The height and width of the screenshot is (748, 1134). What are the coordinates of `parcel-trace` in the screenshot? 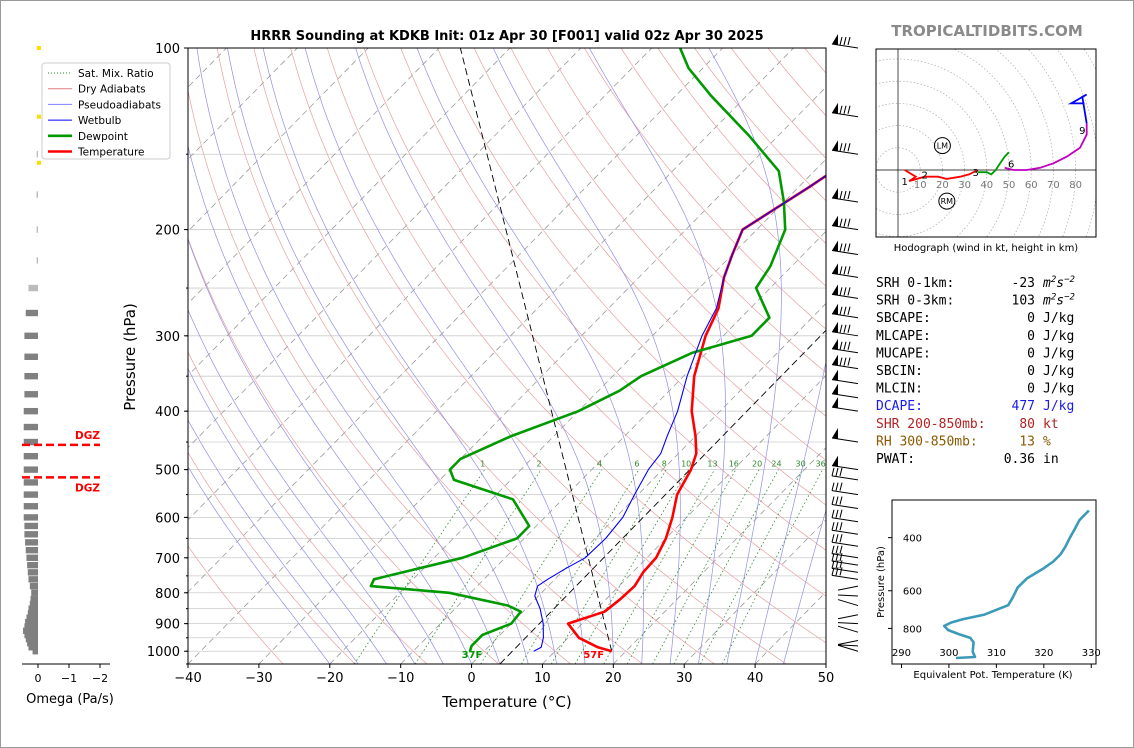 It's located at (536, 350).